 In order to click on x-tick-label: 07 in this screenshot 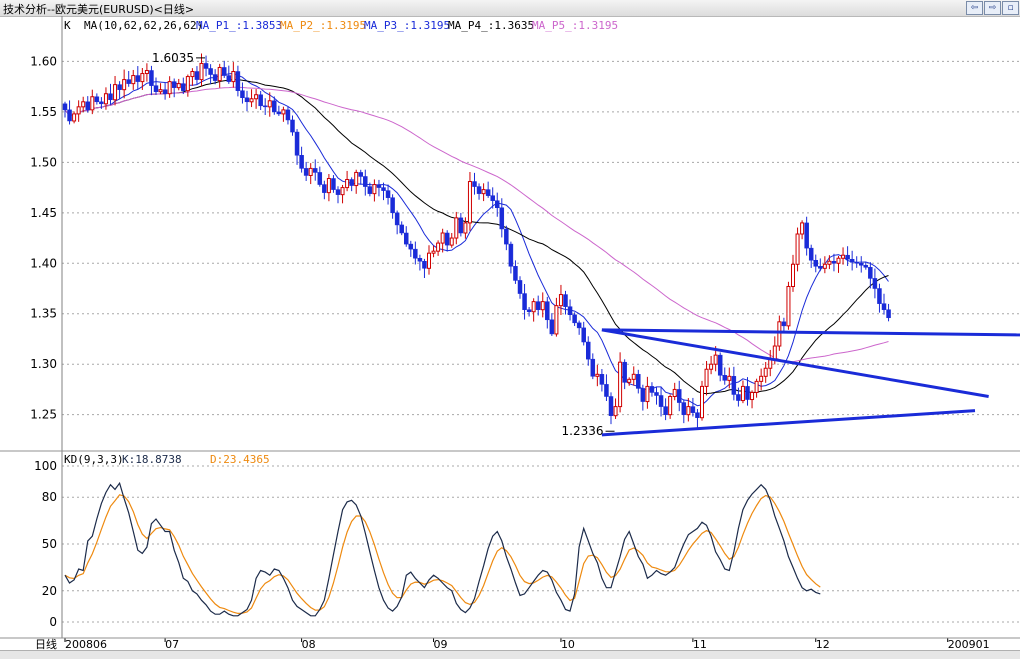, I will do `click(172, 644)`.